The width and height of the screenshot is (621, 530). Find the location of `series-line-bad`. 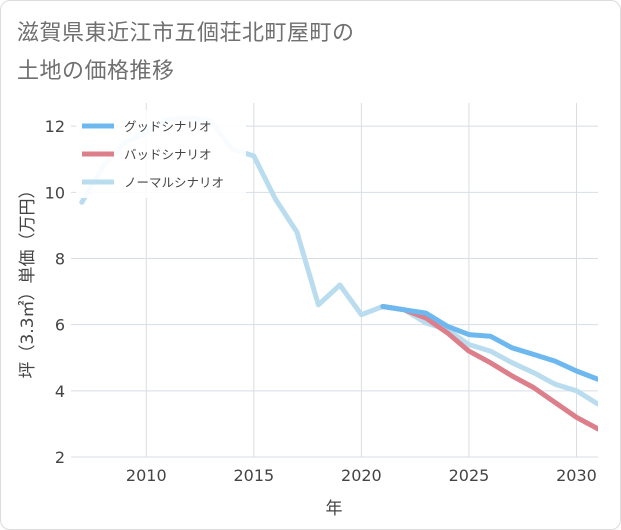

series-line-bad is located at coordinates (489, 368).